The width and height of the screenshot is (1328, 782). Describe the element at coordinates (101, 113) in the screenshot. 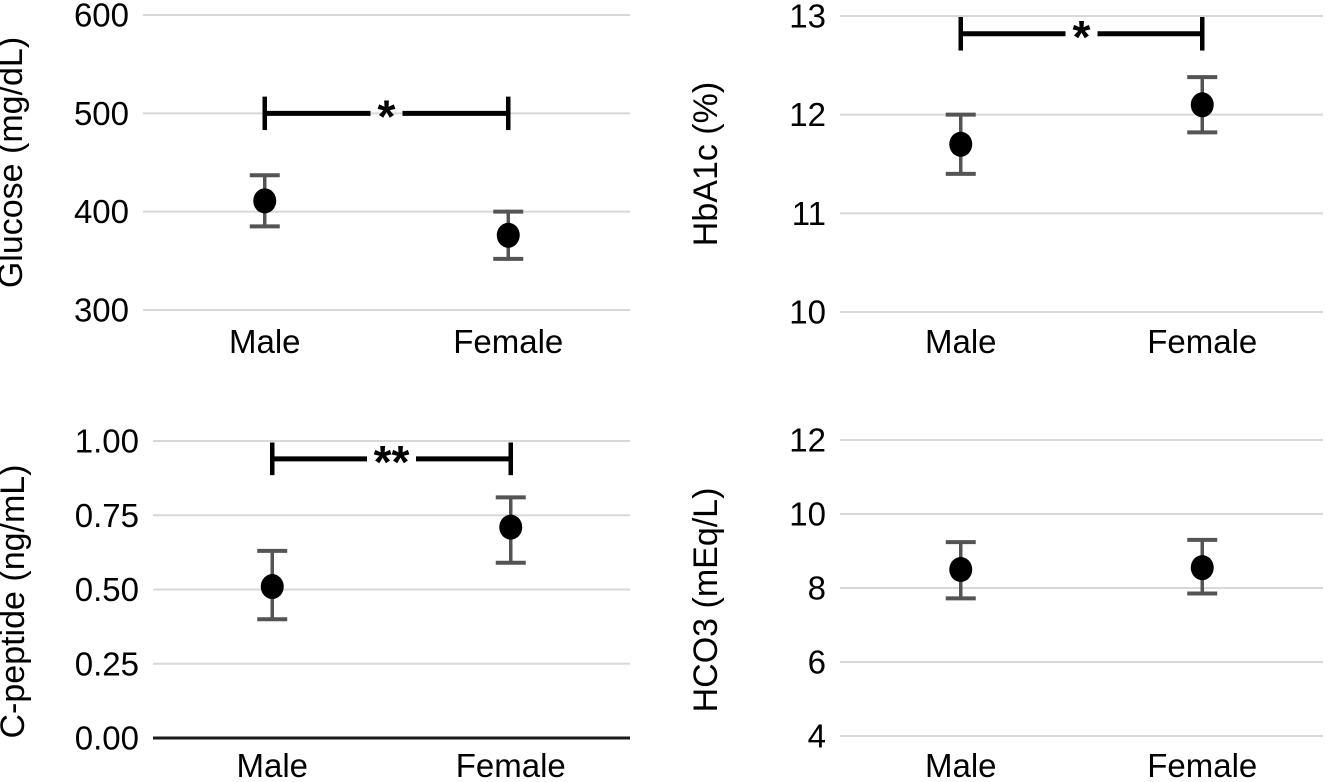

I see `y-tick-label: 500` at that location.